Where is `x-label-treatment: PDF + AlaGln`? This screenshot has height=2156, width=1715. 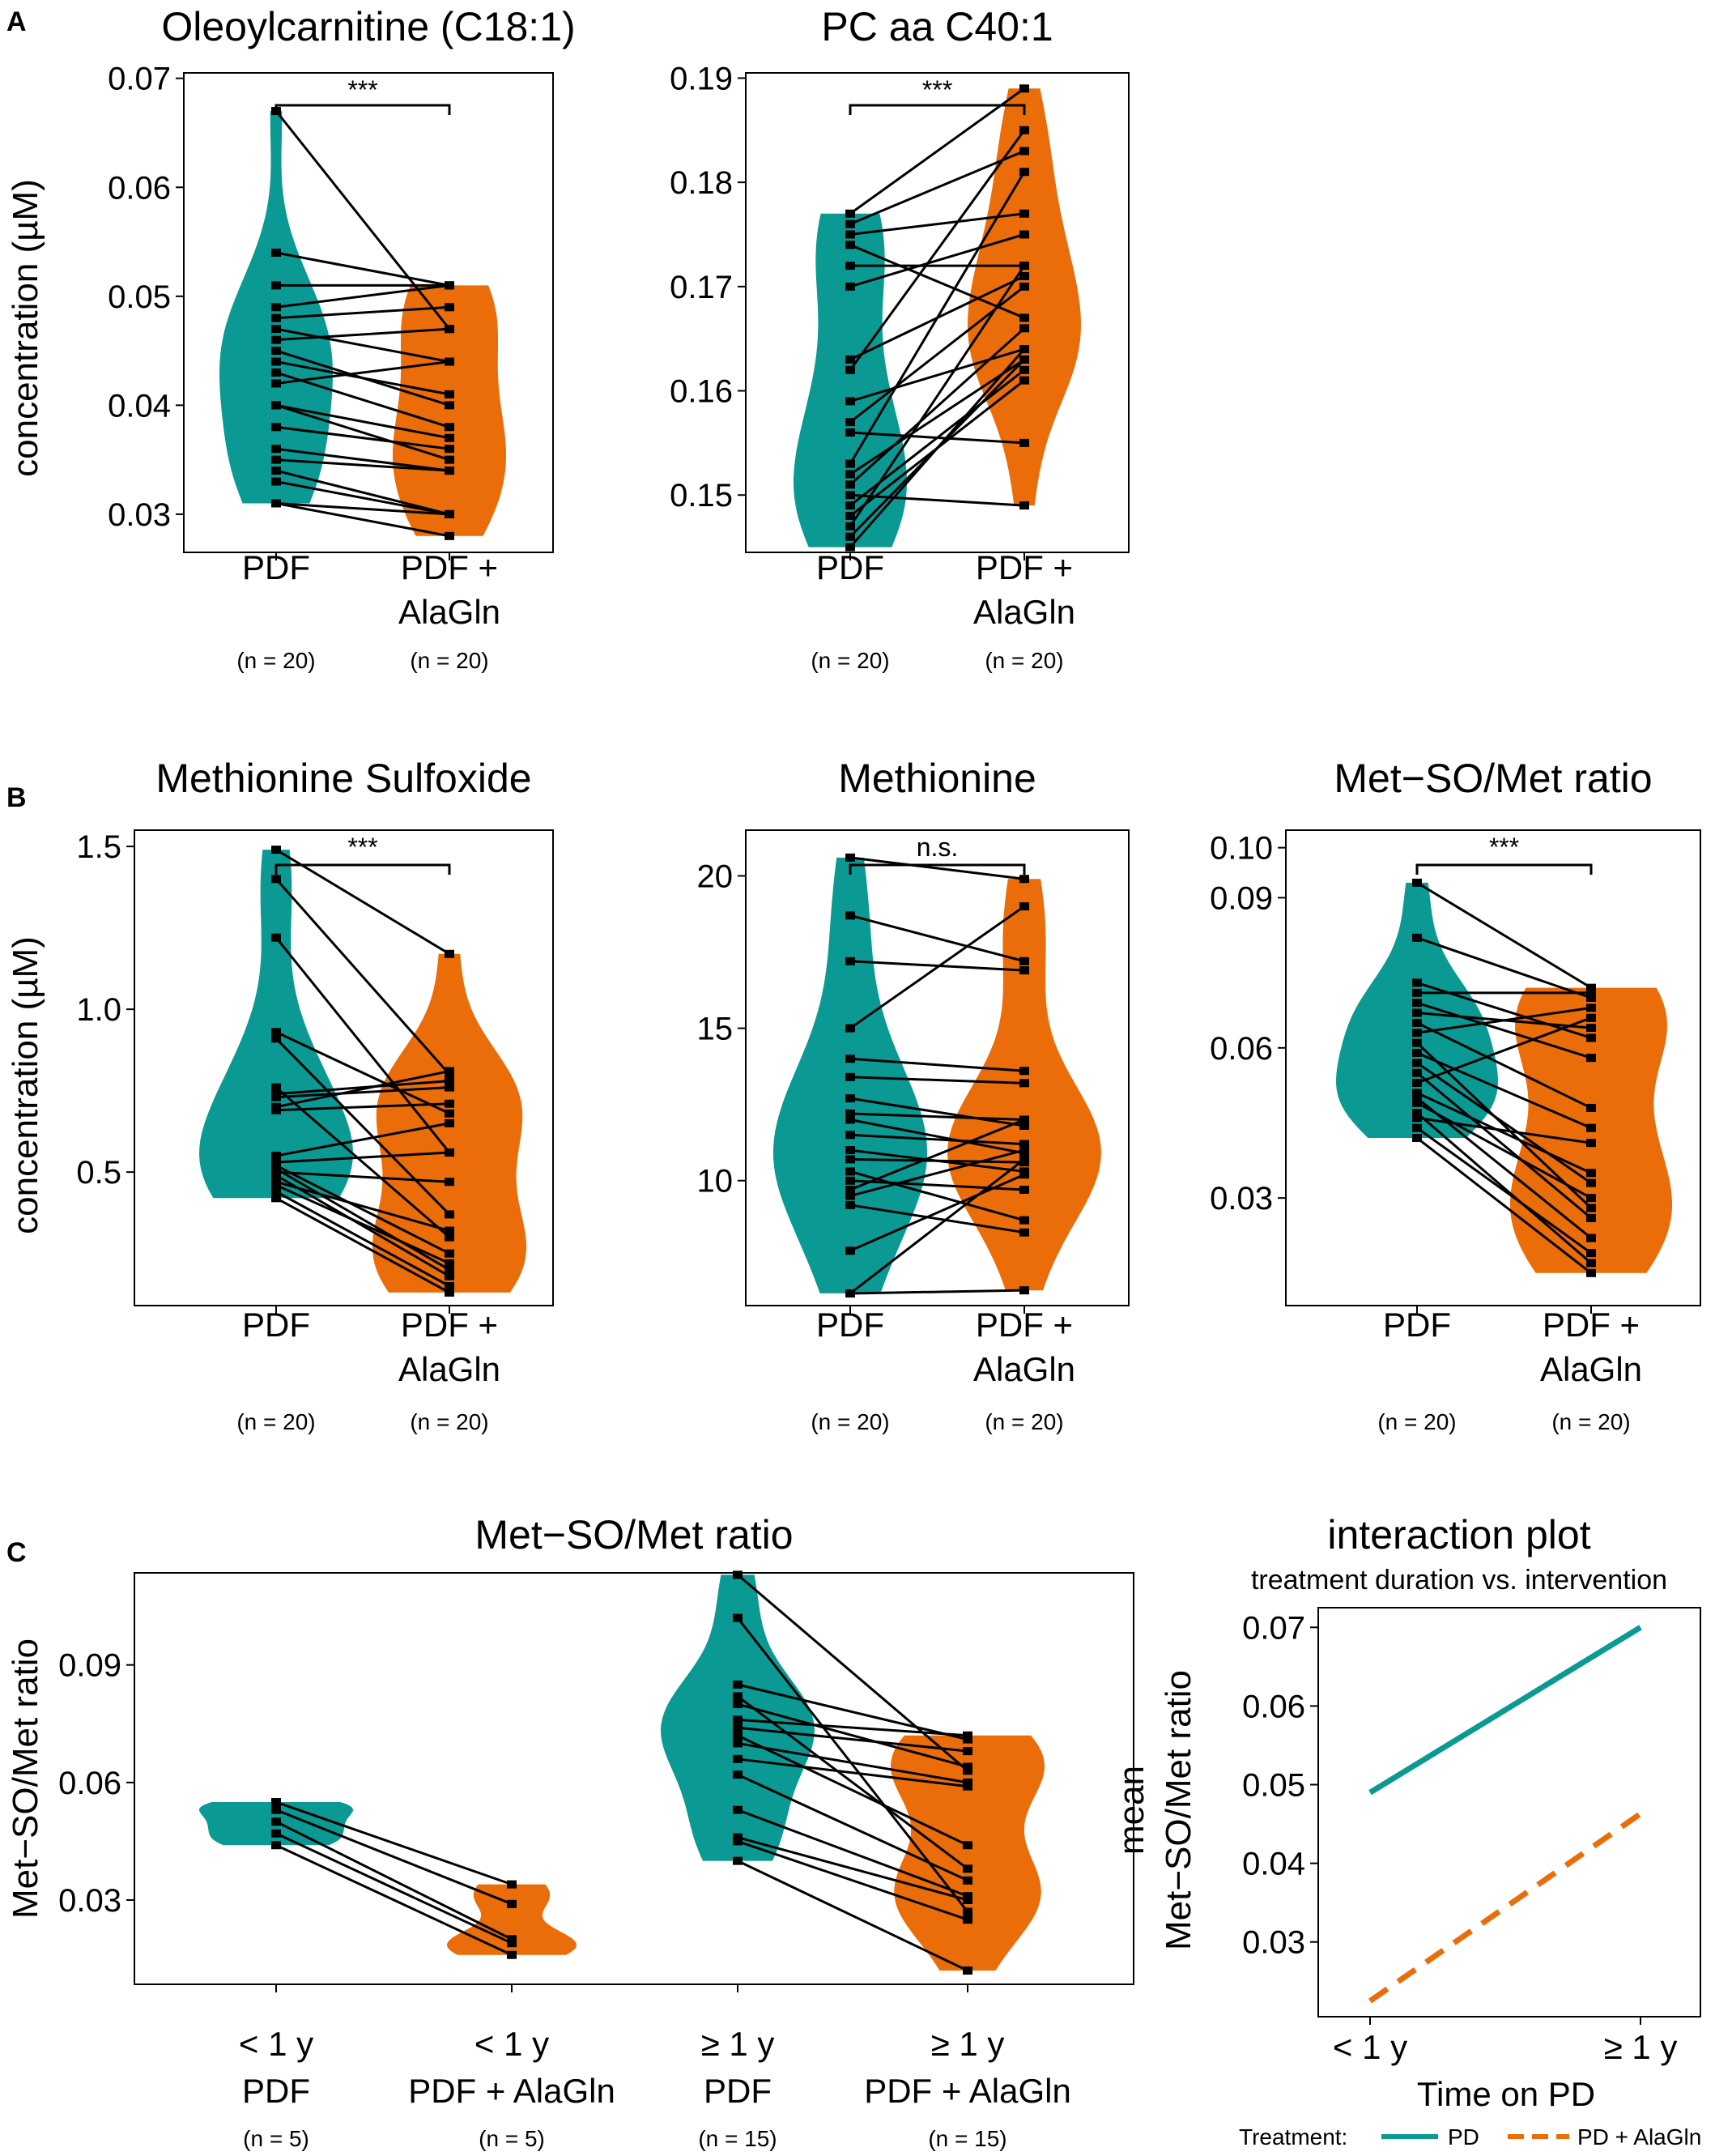 x-label-treatment: PDF + AlaGln is located at coordinates (512, 2091).